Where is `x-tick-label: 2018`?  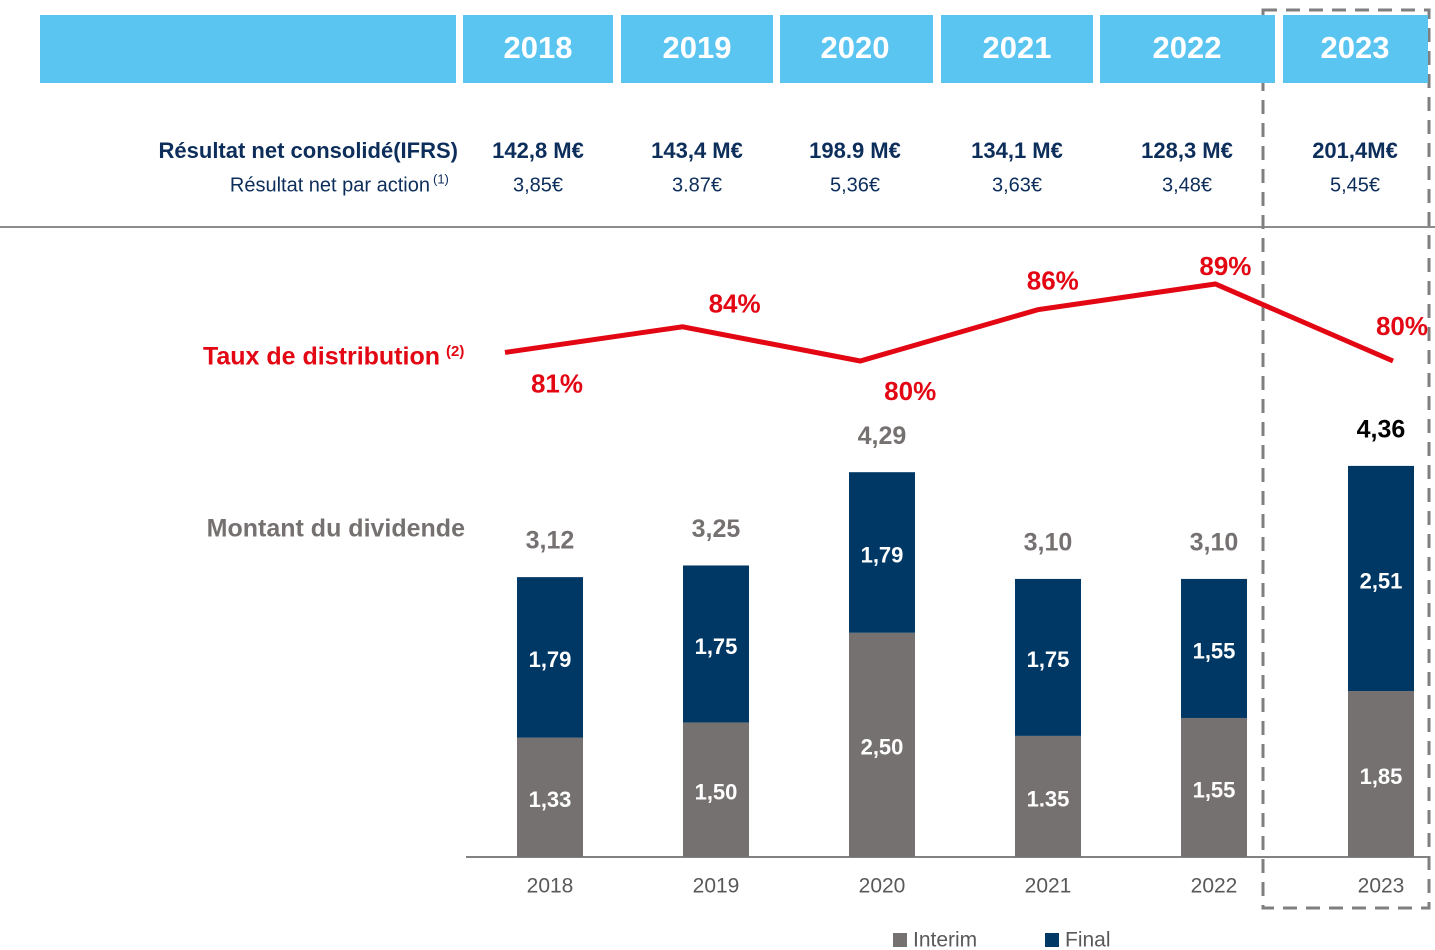 x-tick-label: 2018 is located at coordinates (550, 886).